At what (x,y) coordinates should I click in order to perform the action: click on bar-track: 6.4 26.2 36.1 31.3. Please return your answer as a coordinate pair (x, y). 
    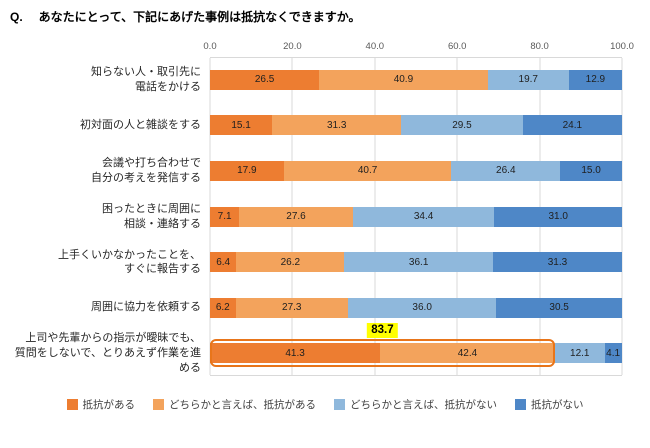
    Looking at the image, I should click on (416, 262).